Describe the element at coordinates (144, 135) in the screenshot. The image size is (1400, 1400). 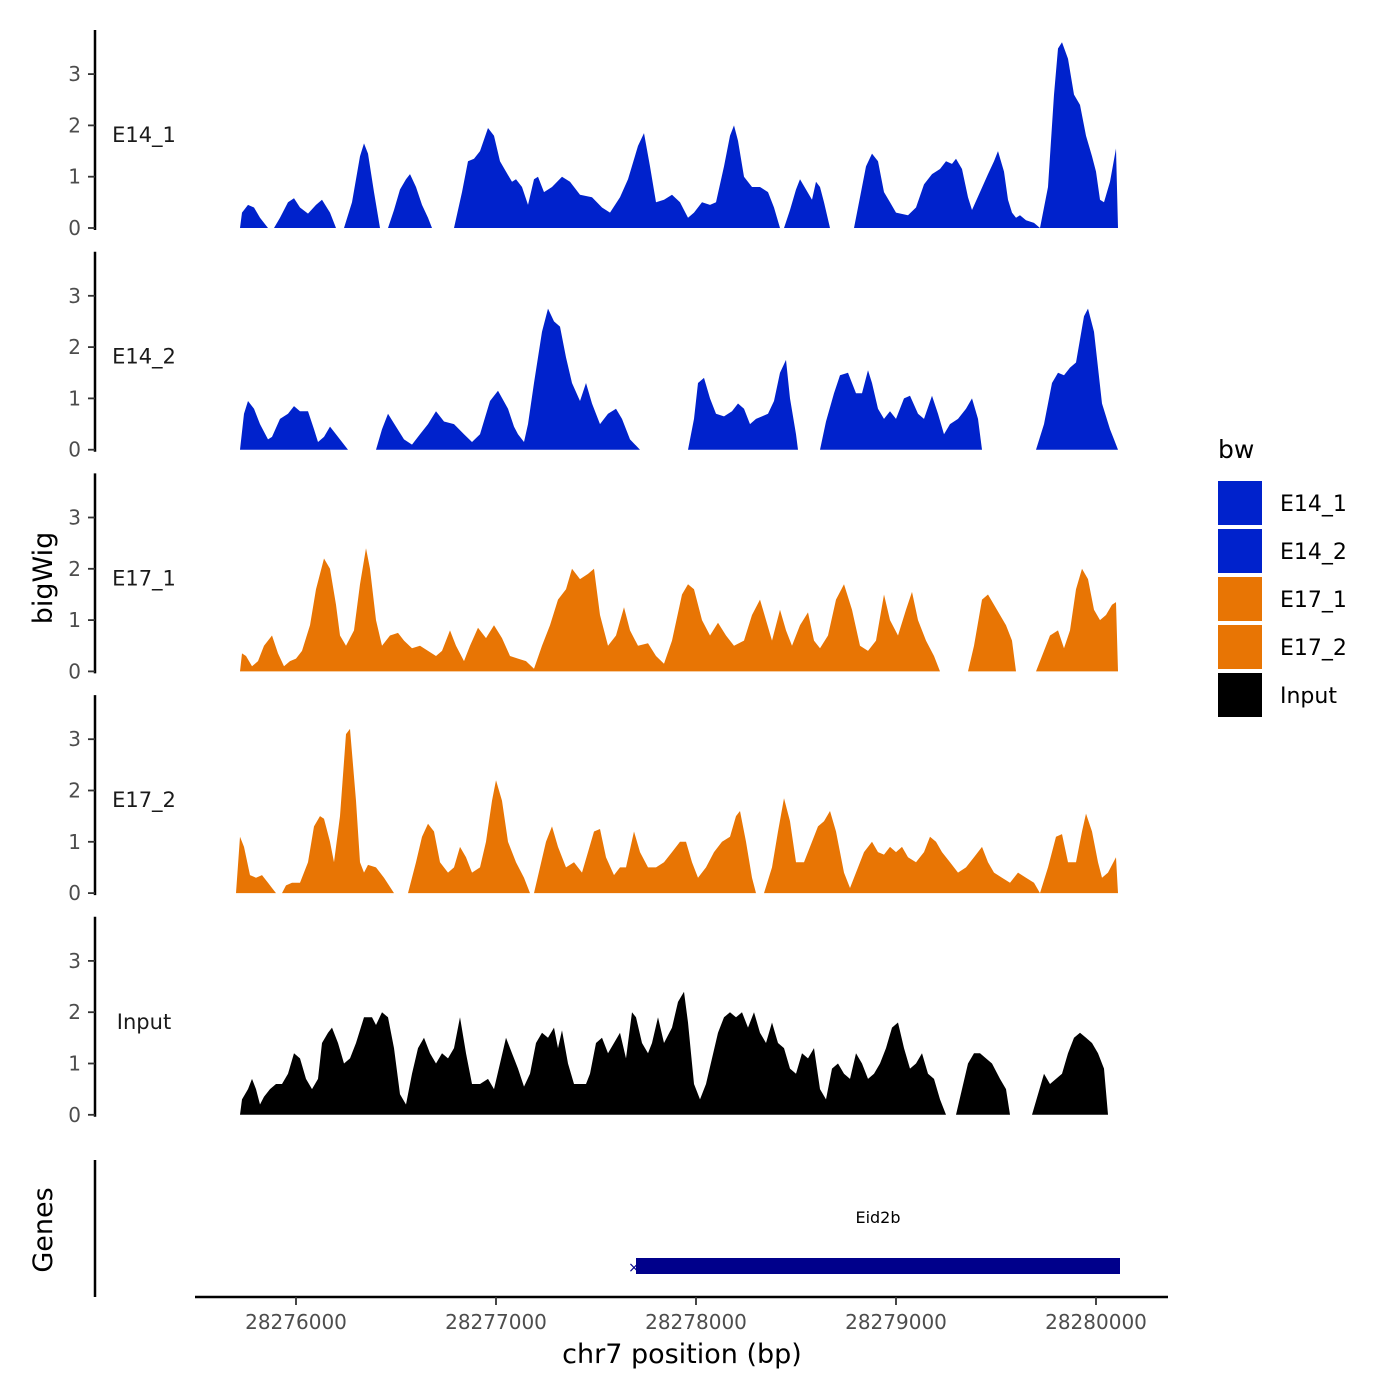
I see `track-label: E14_1` at that location.